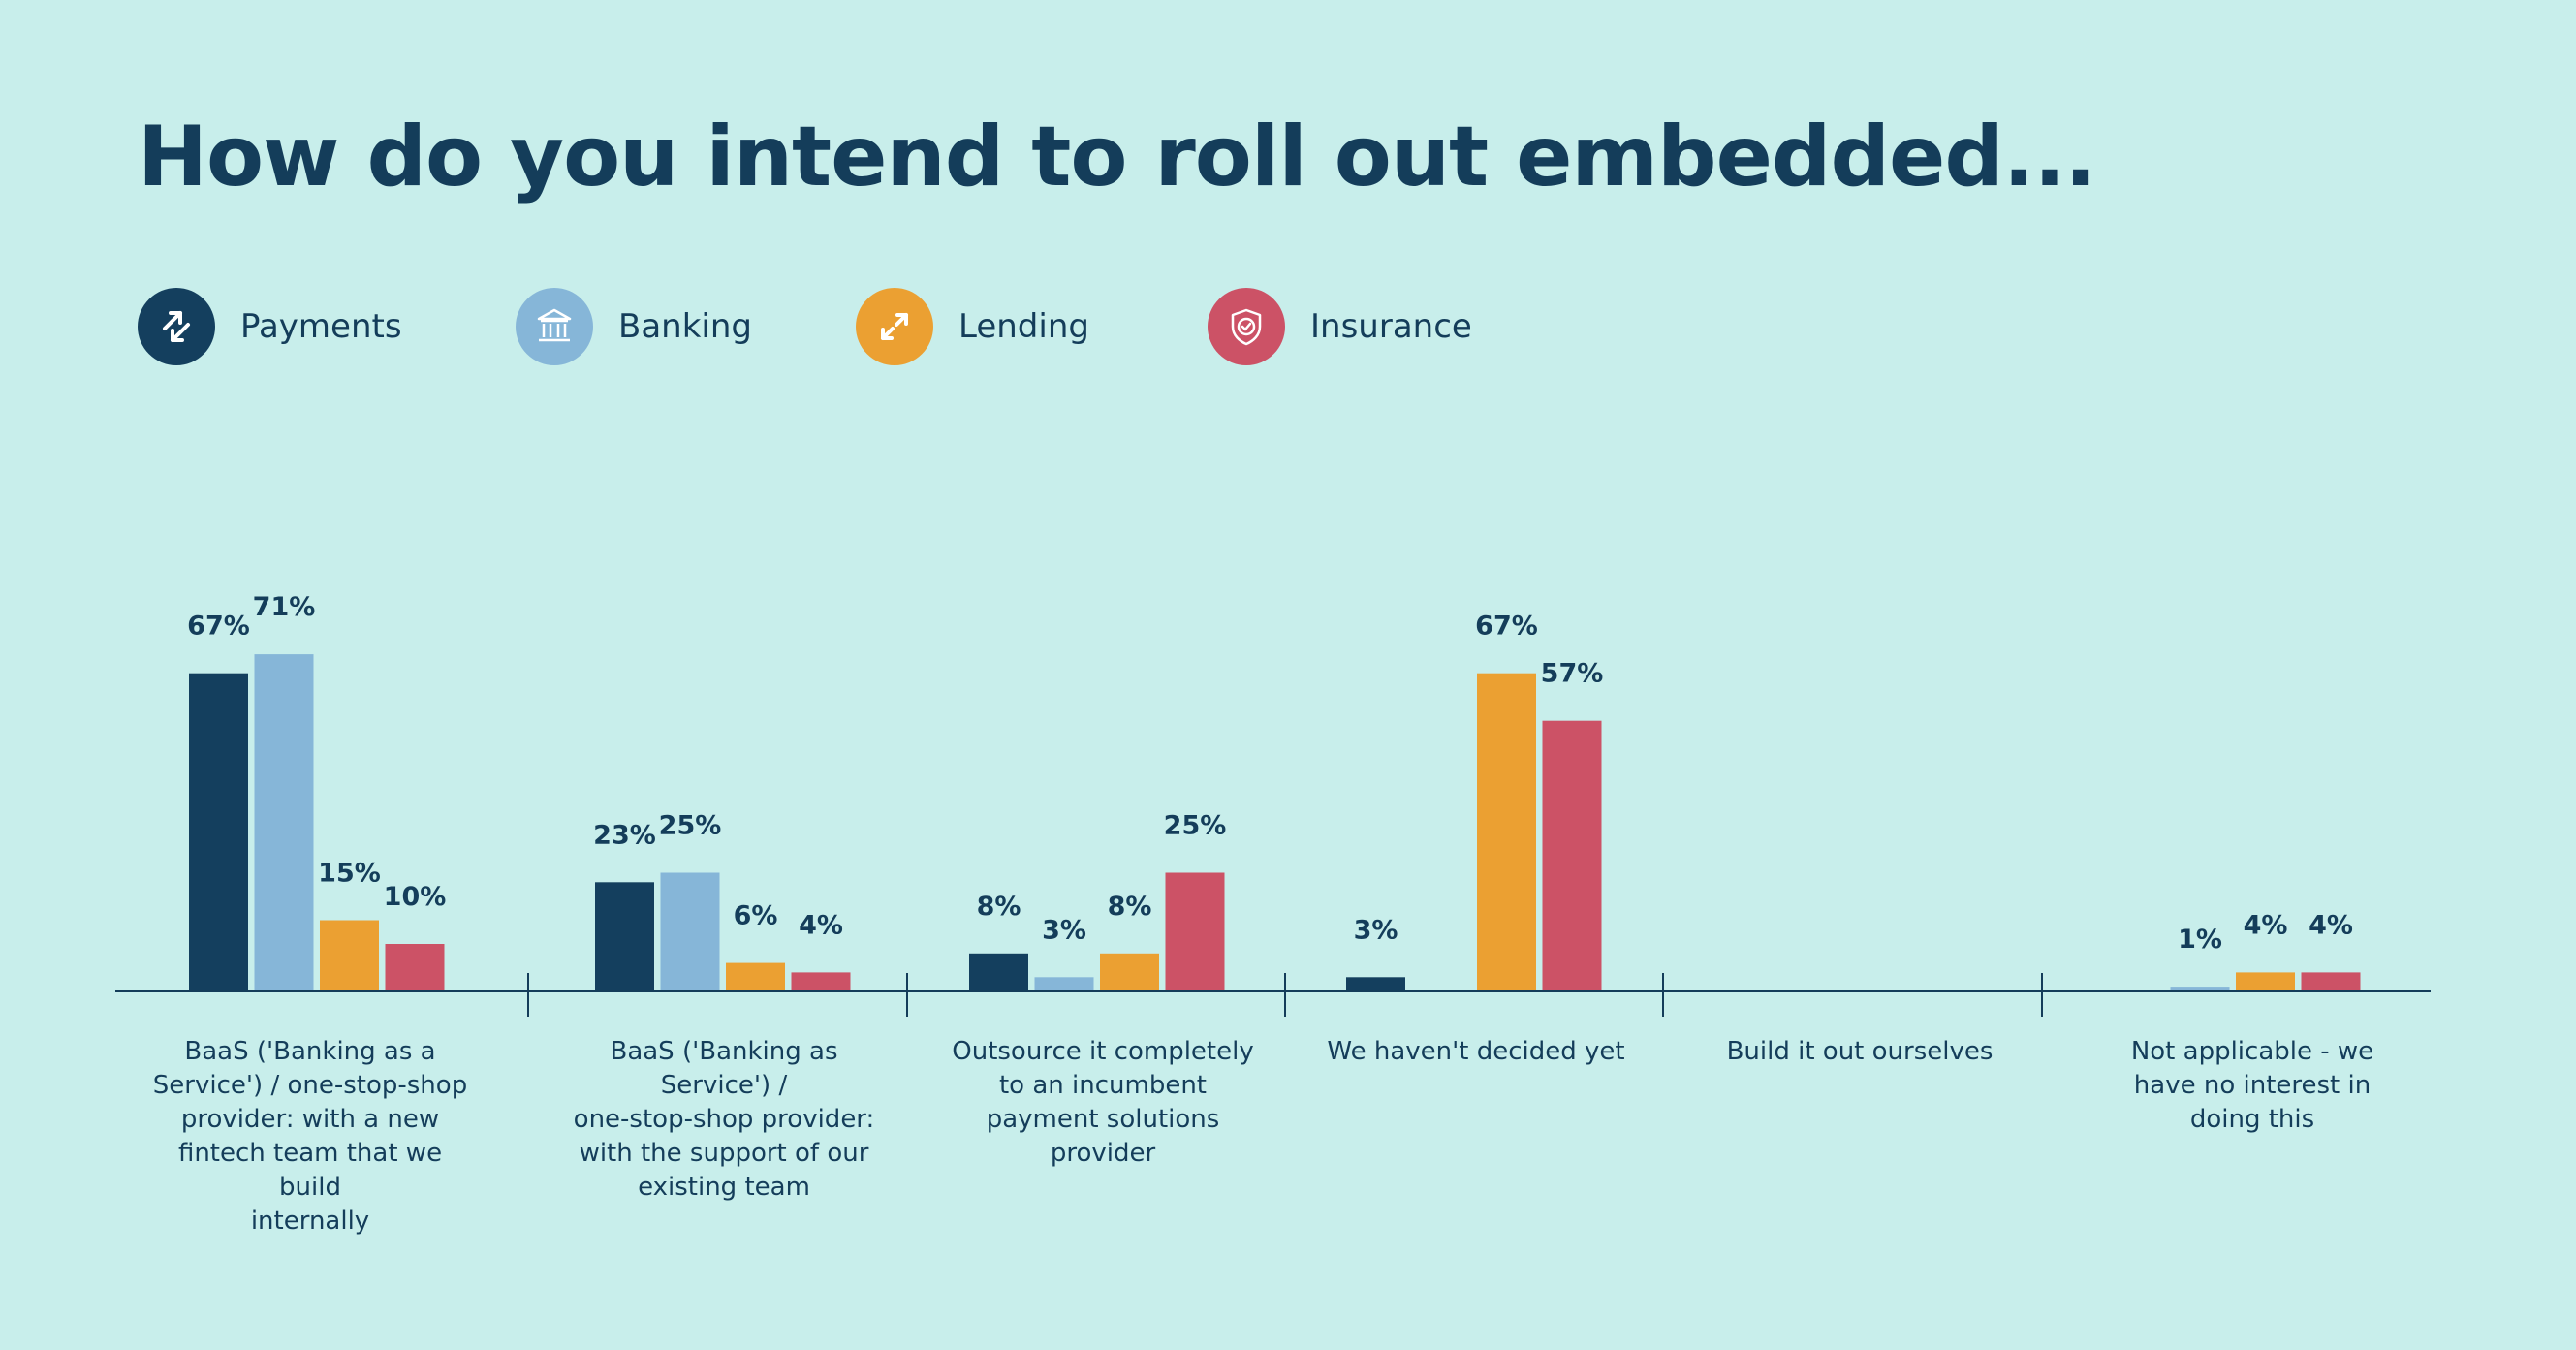  What do you see at coordinates (1103, 1153) in the screenshot?
I see `category-label-line: provider` at bounding box center [1103, 1153].